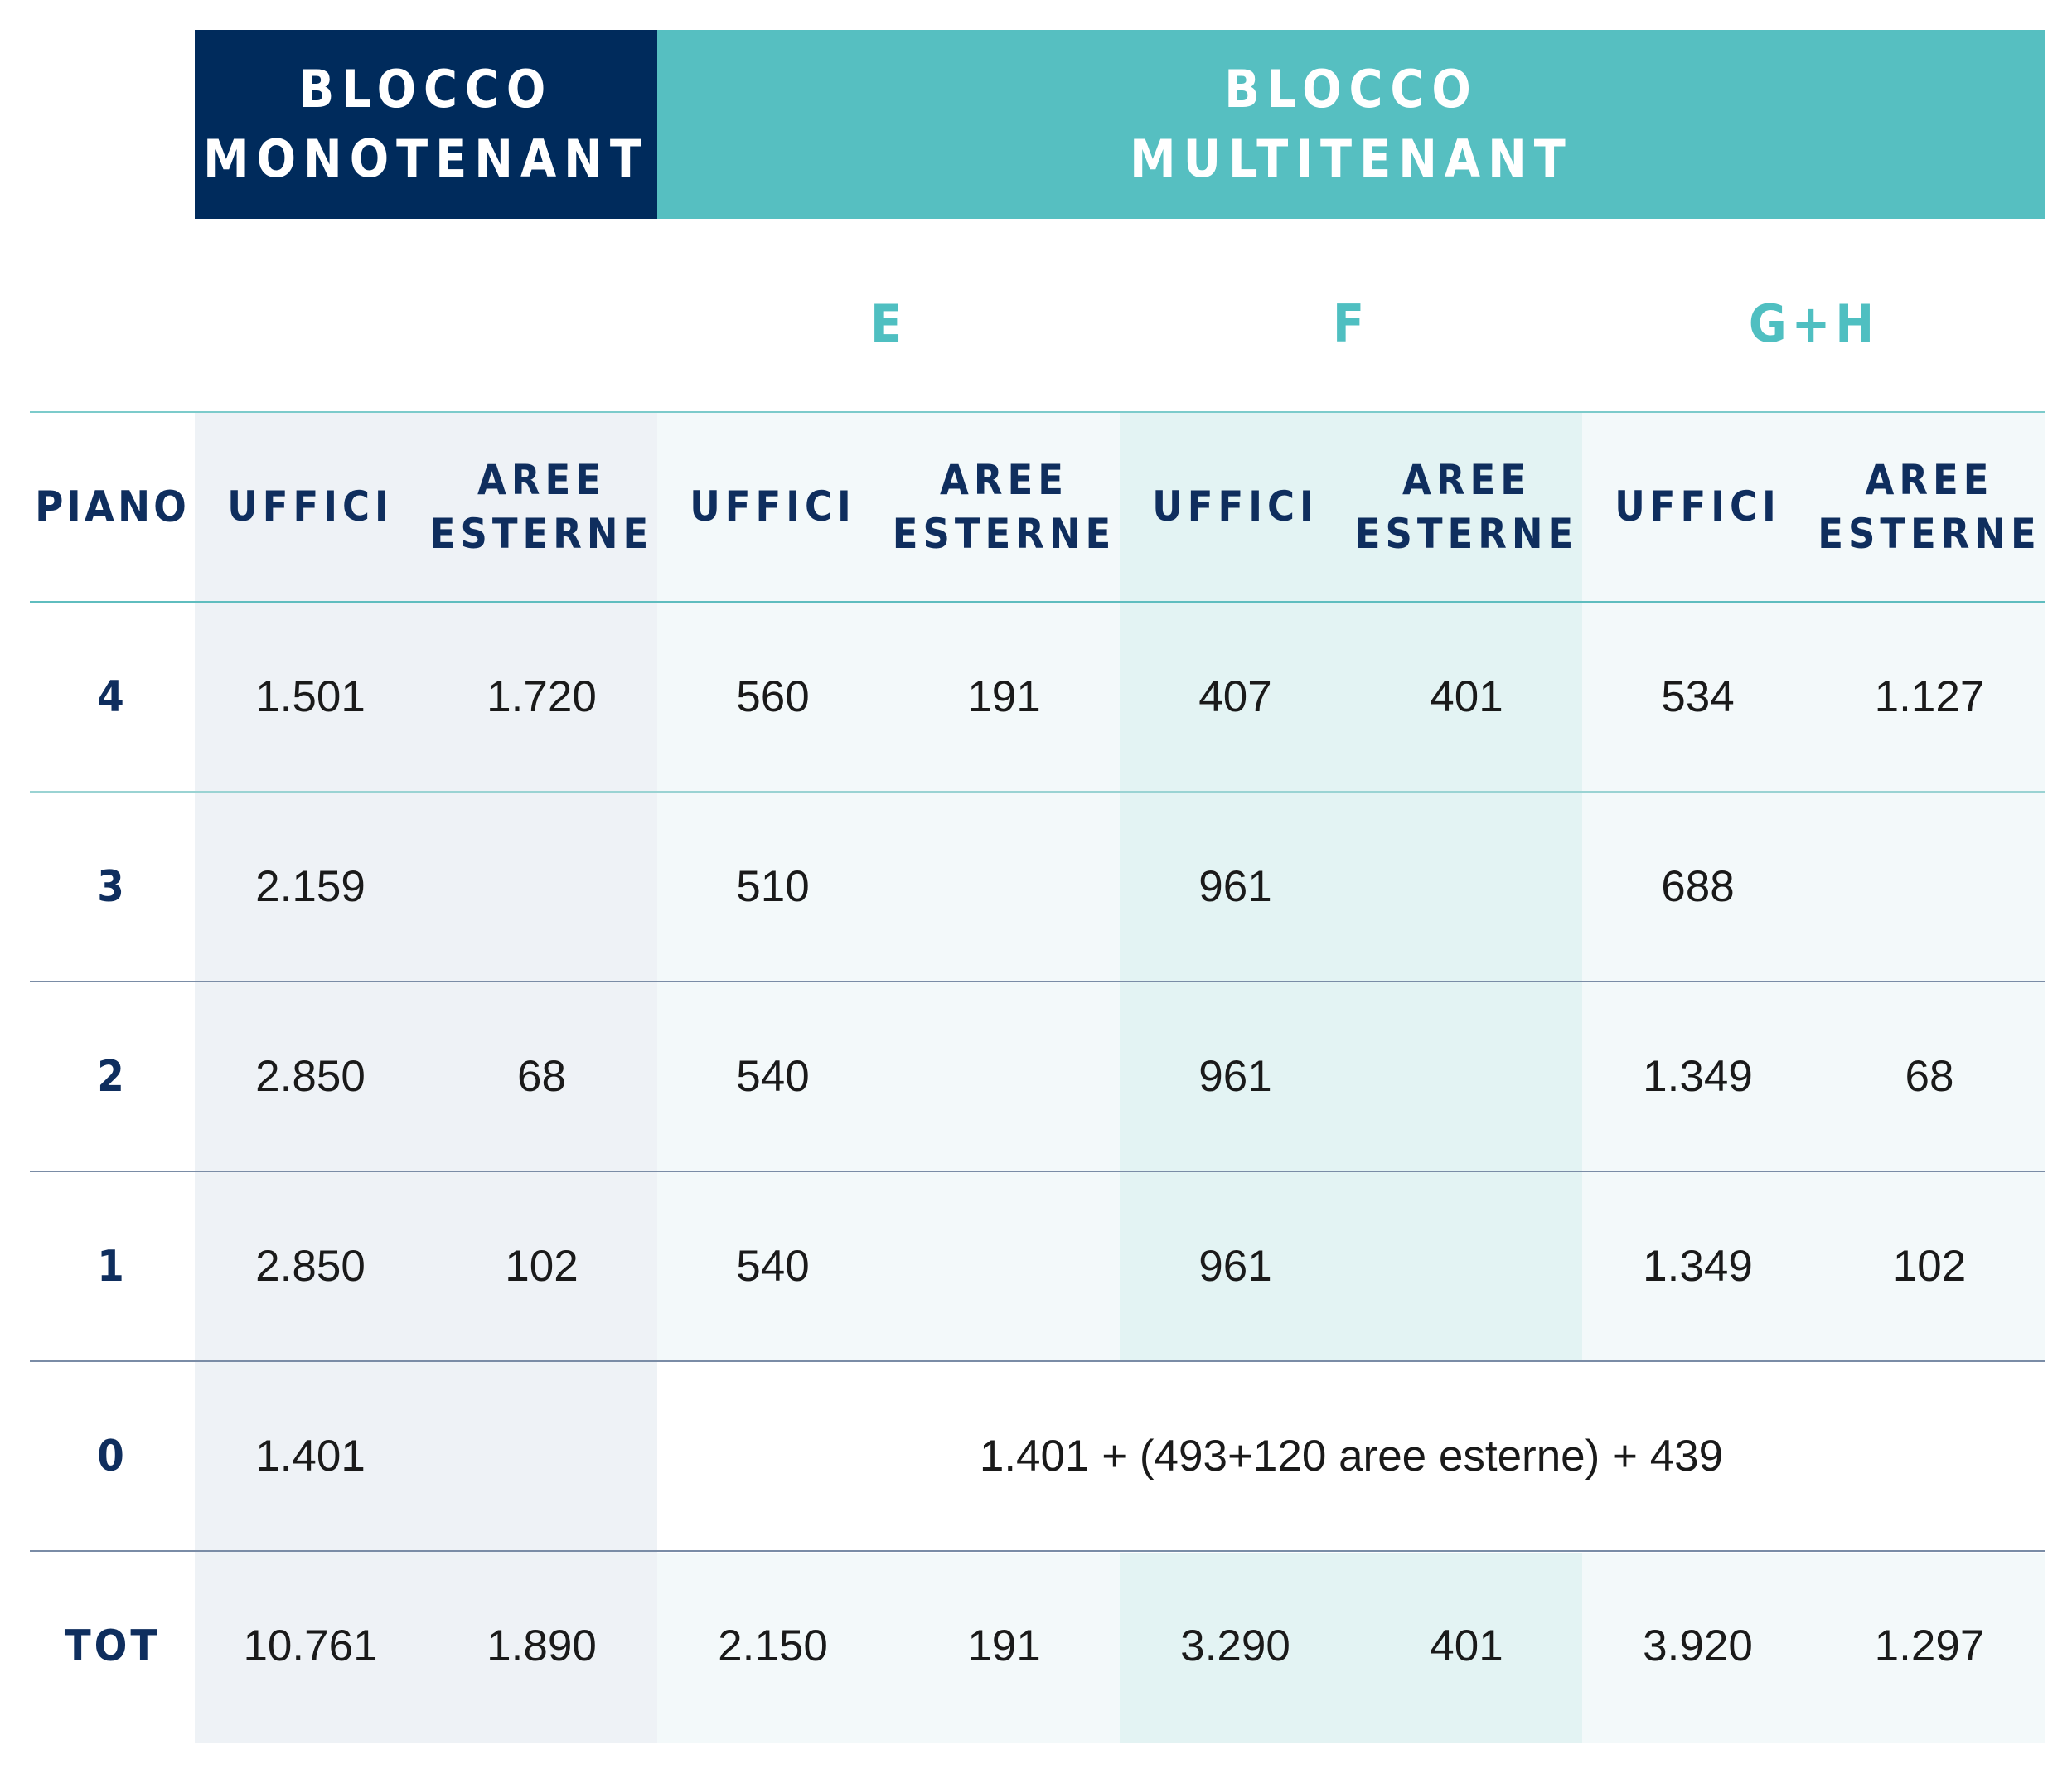 The image size is (2072, 1779). I want to click on group-multitenant-line2: MULTITENANT, so click(1351, 158).